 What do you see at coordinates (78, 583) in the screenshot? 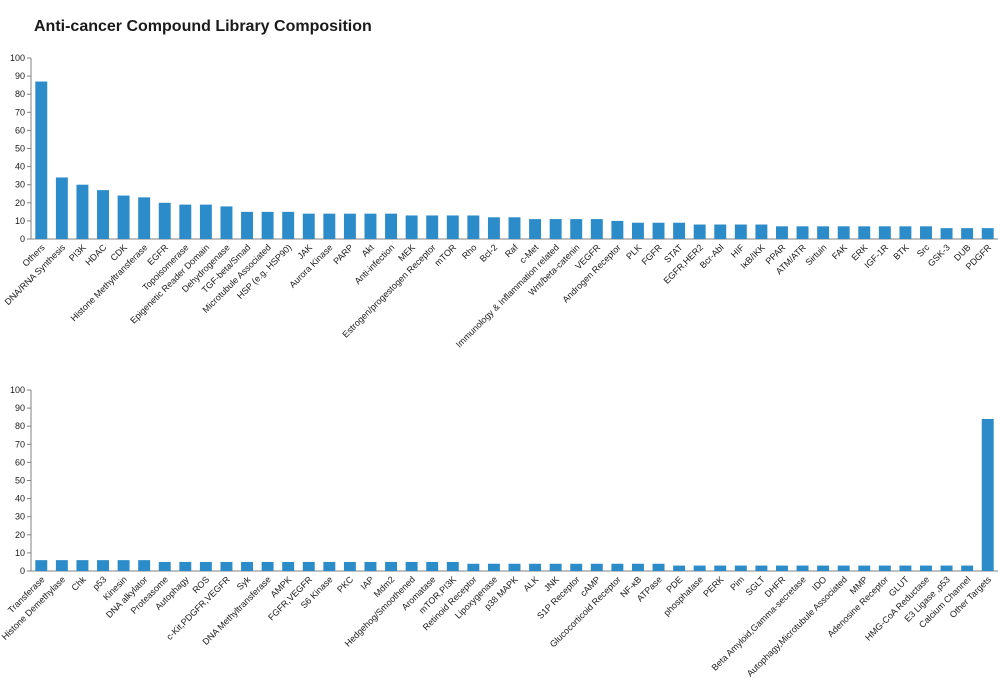
I see `bottom-category-label: Chk` at bounding box center [78, 583].